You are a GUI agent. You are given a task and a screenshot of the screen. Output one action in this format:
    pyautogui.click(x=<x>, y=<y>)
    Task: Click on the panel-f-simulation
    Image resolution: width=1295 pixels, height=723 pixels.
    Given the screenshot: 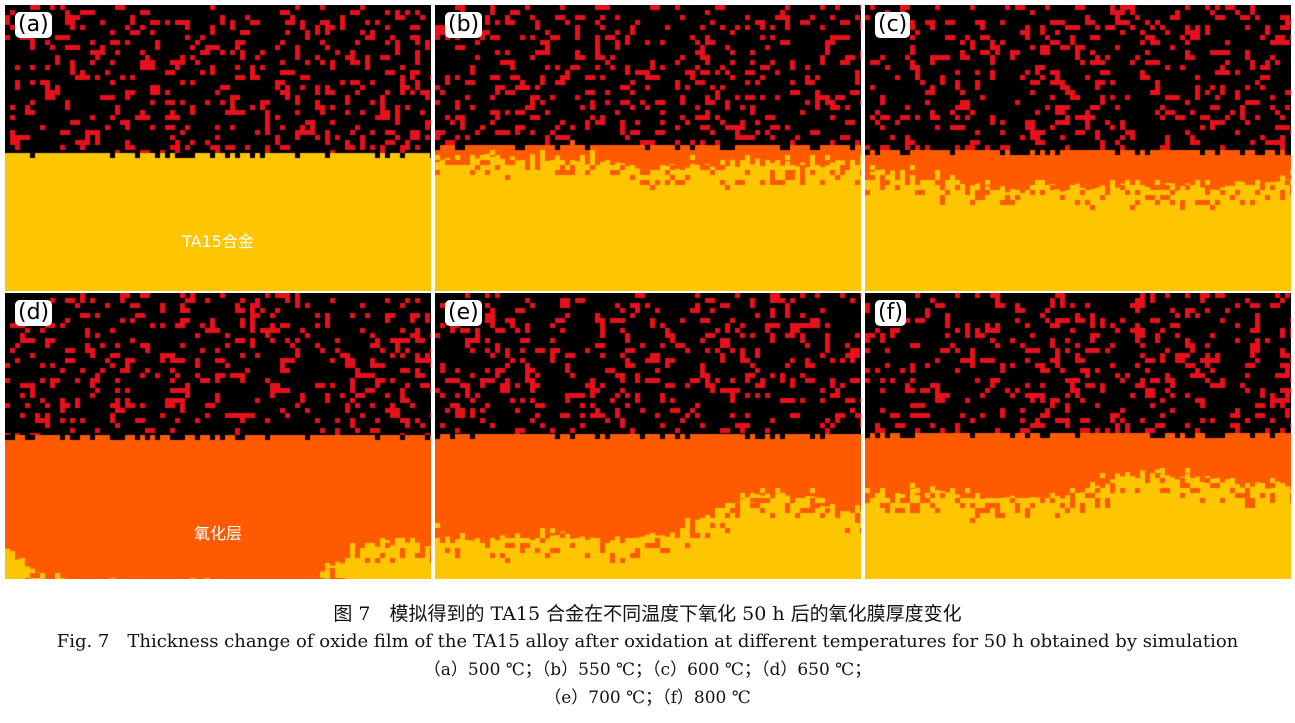 What is the action you would take?
    pyautogui.click(x=1078, y=436)
    